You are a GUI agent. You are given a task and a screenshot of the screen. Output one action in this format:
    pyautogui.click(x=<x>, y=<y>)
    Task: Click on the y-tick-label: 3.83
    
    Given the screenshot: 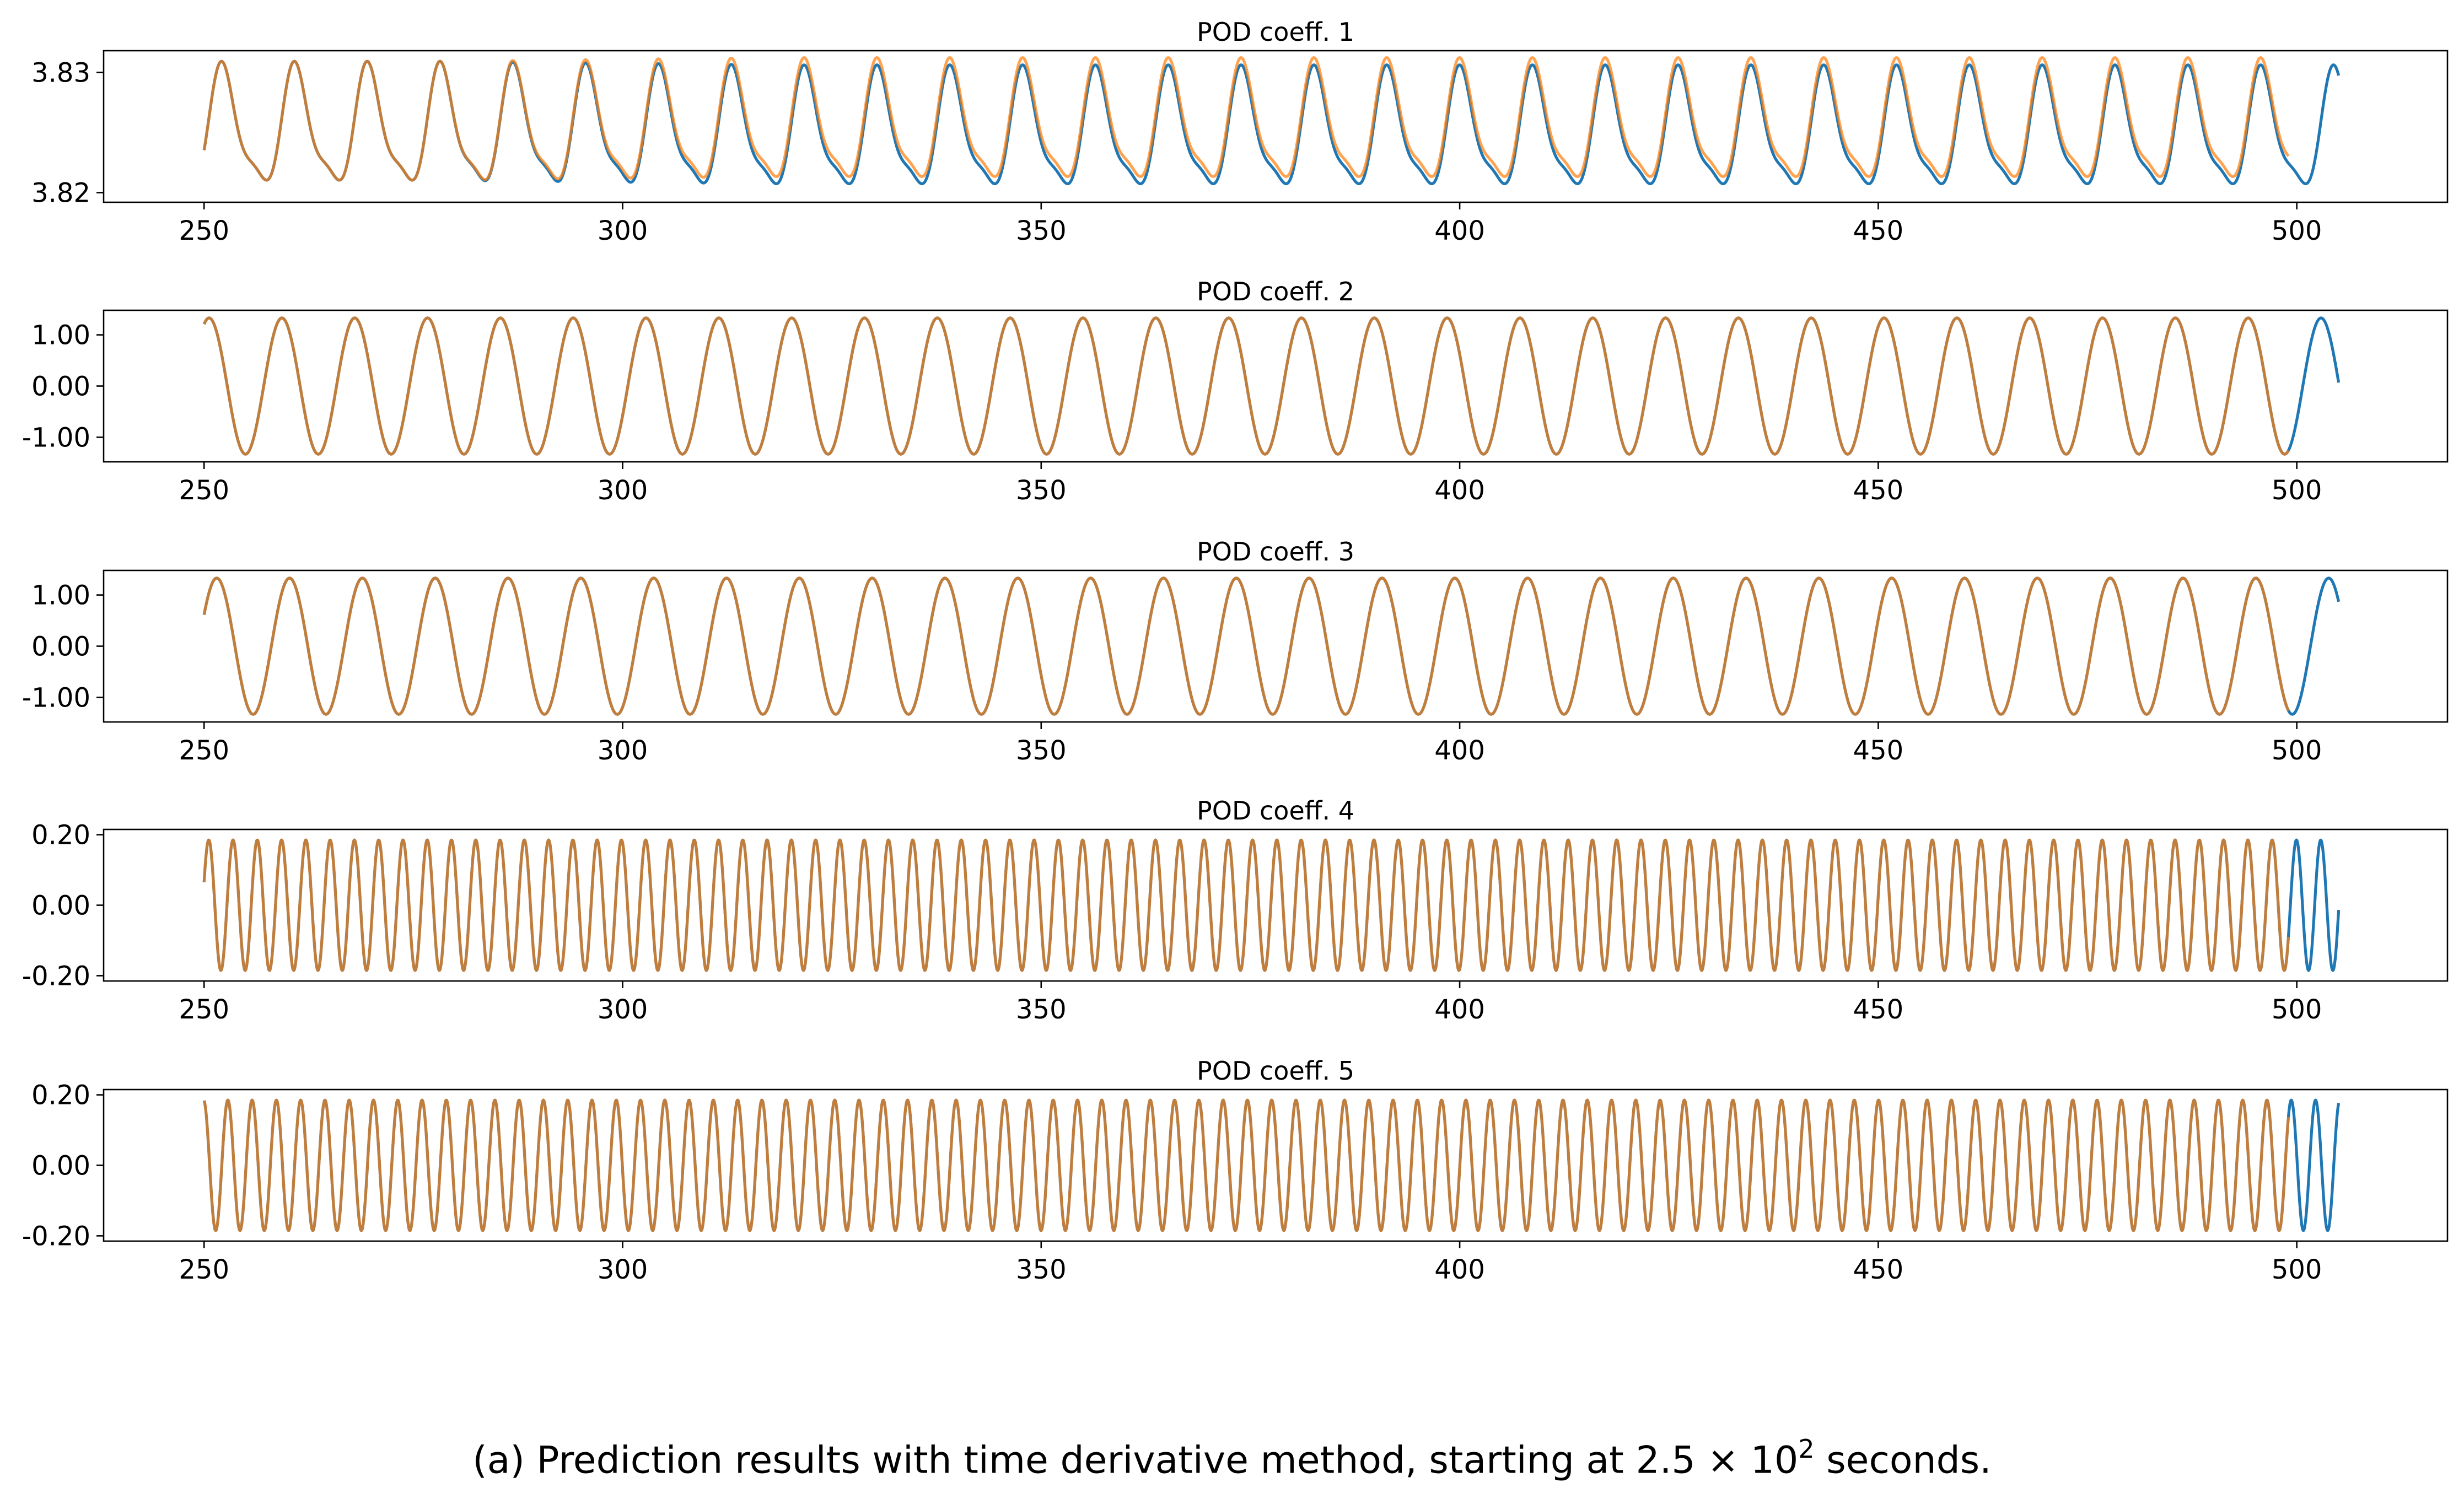 What is the action you would take?
    pyautogui.click(x=61, y=73)
    